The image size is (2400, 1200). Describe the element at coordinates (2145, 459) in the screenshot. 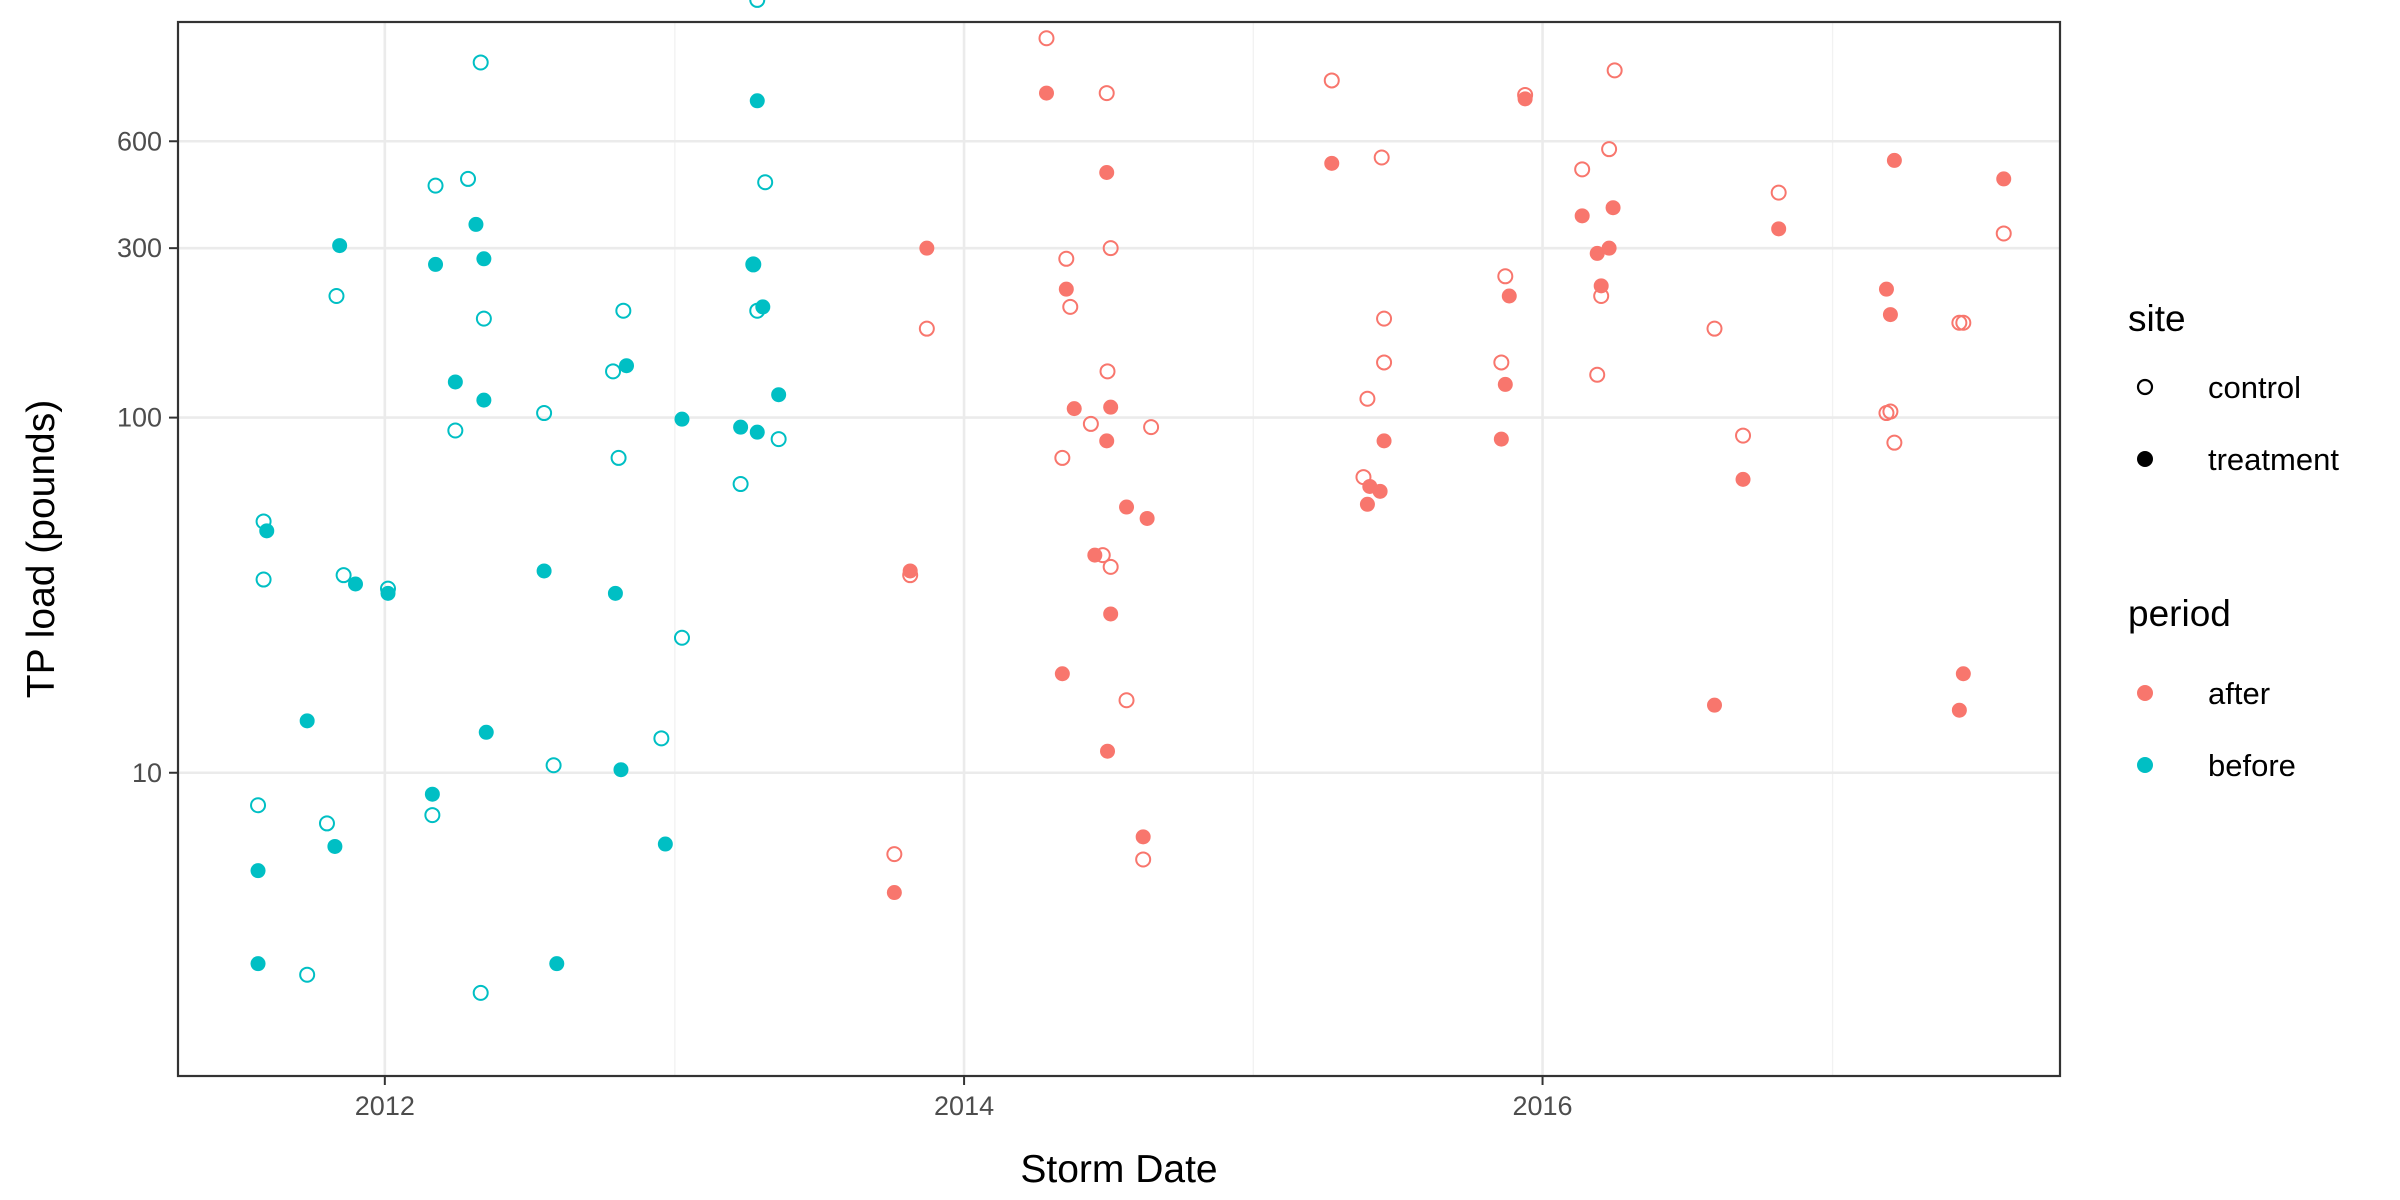

I see `legend-key-treatment` at that location.